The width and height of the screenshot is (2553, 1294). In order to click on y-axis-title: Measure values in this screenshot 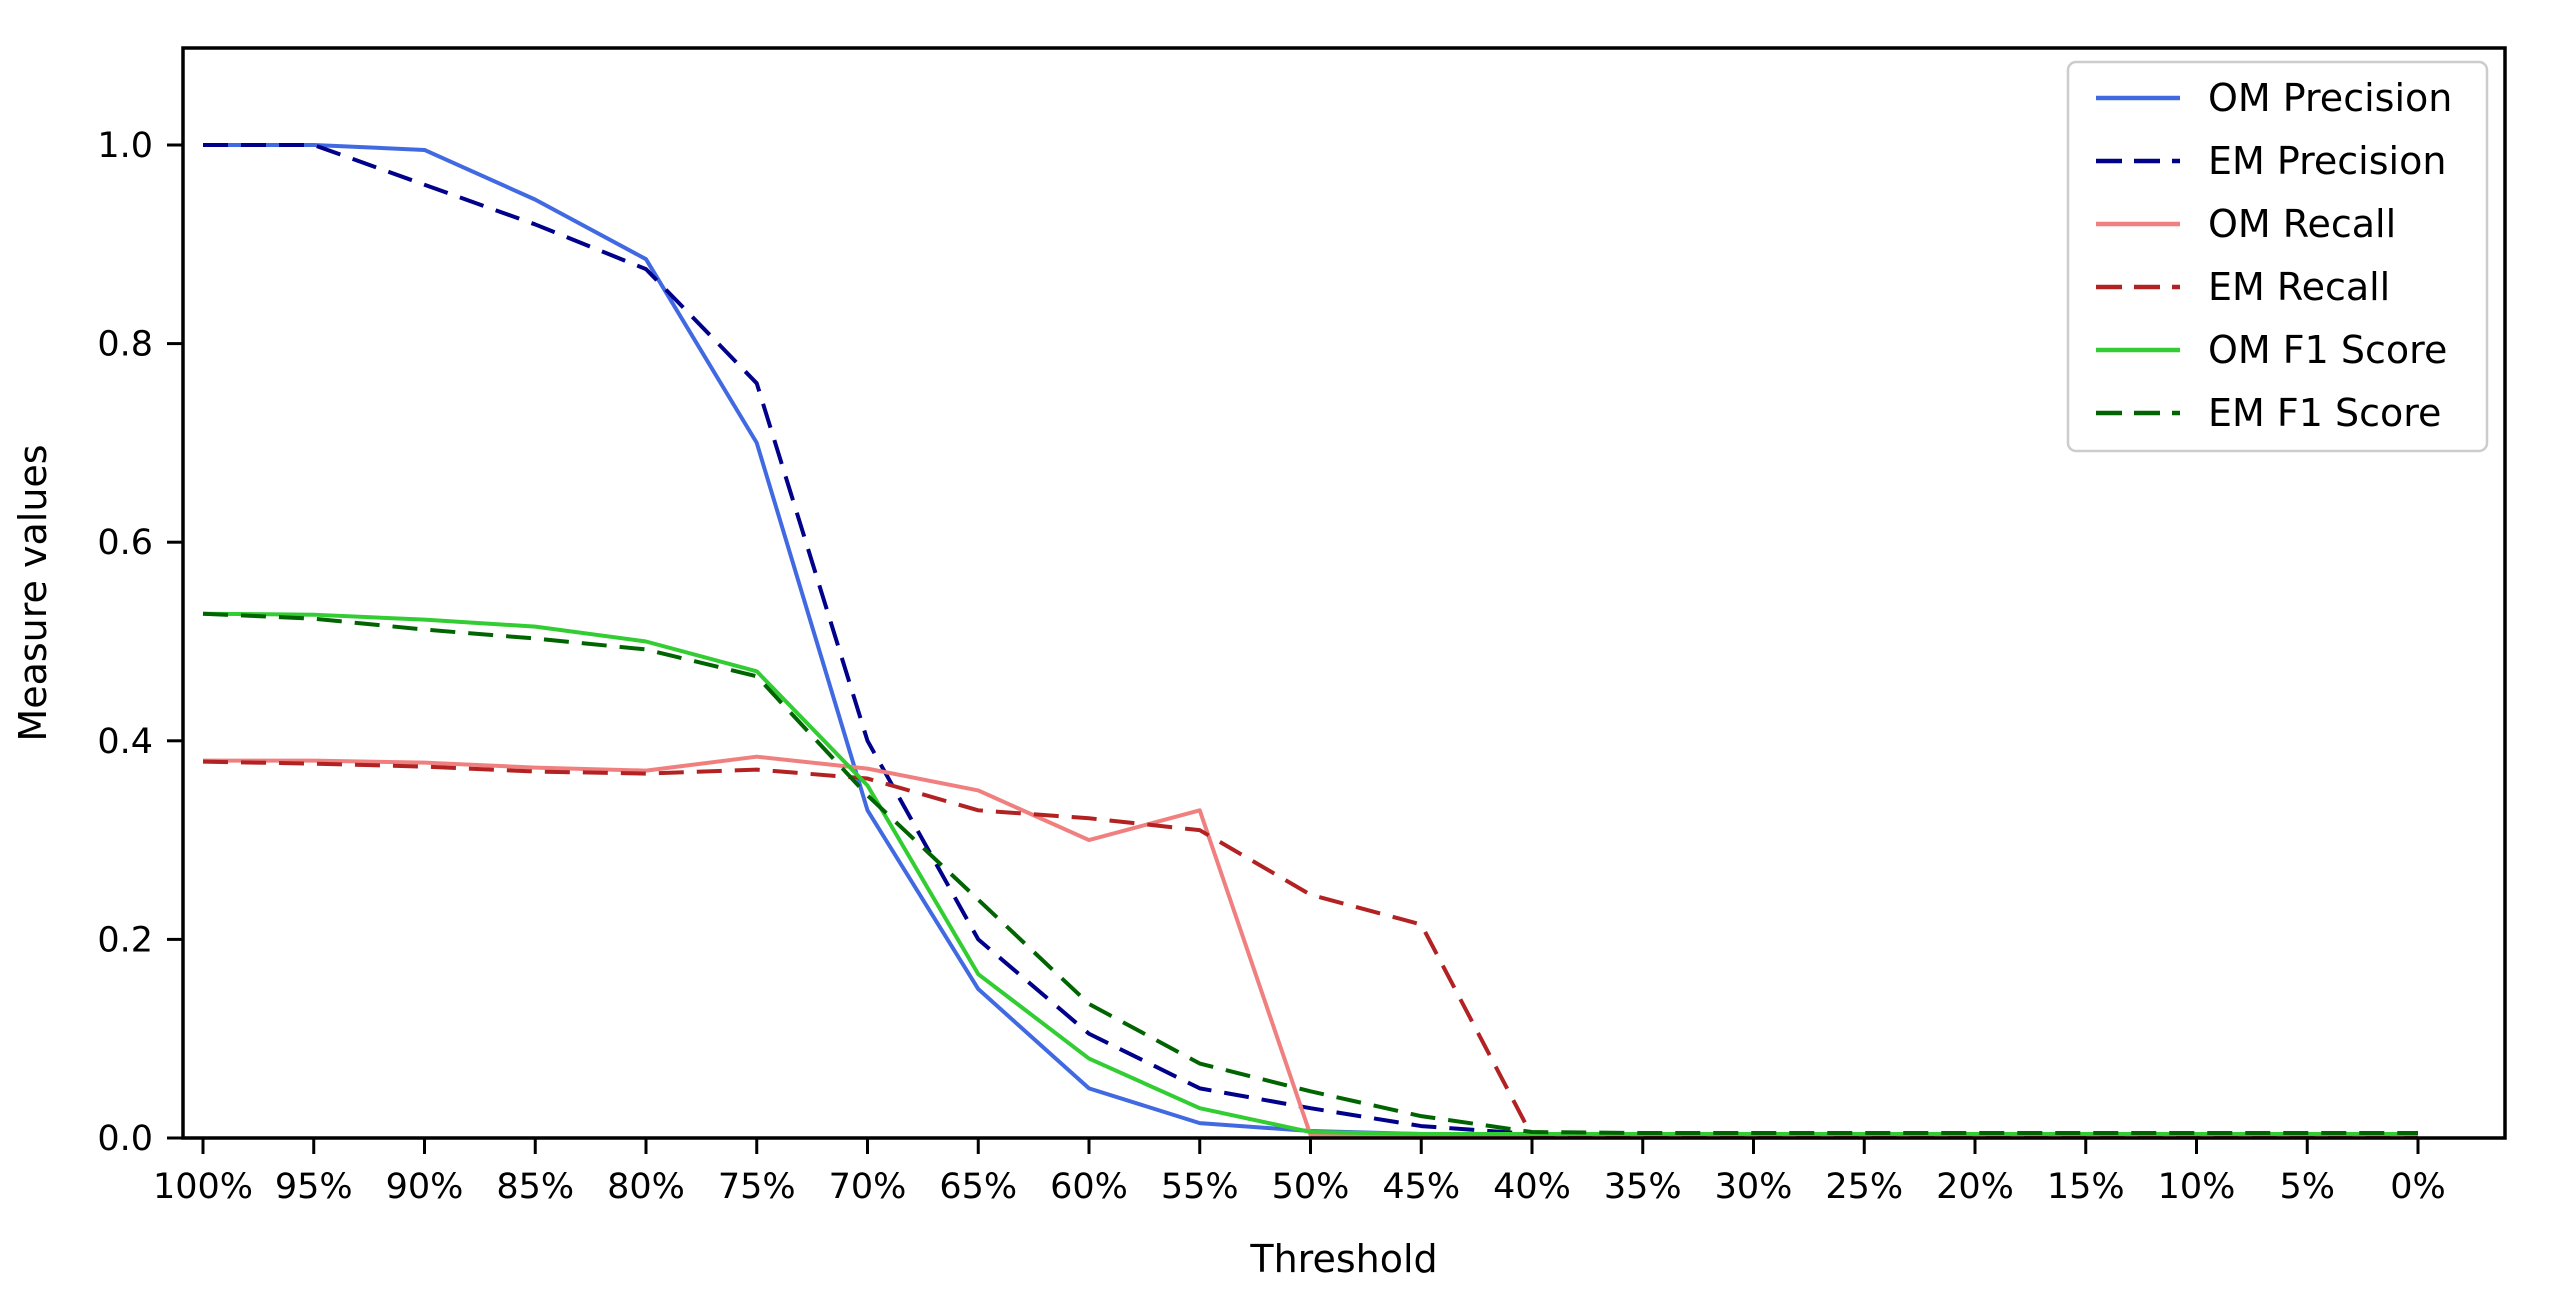, I will do `click(33, 592)`.